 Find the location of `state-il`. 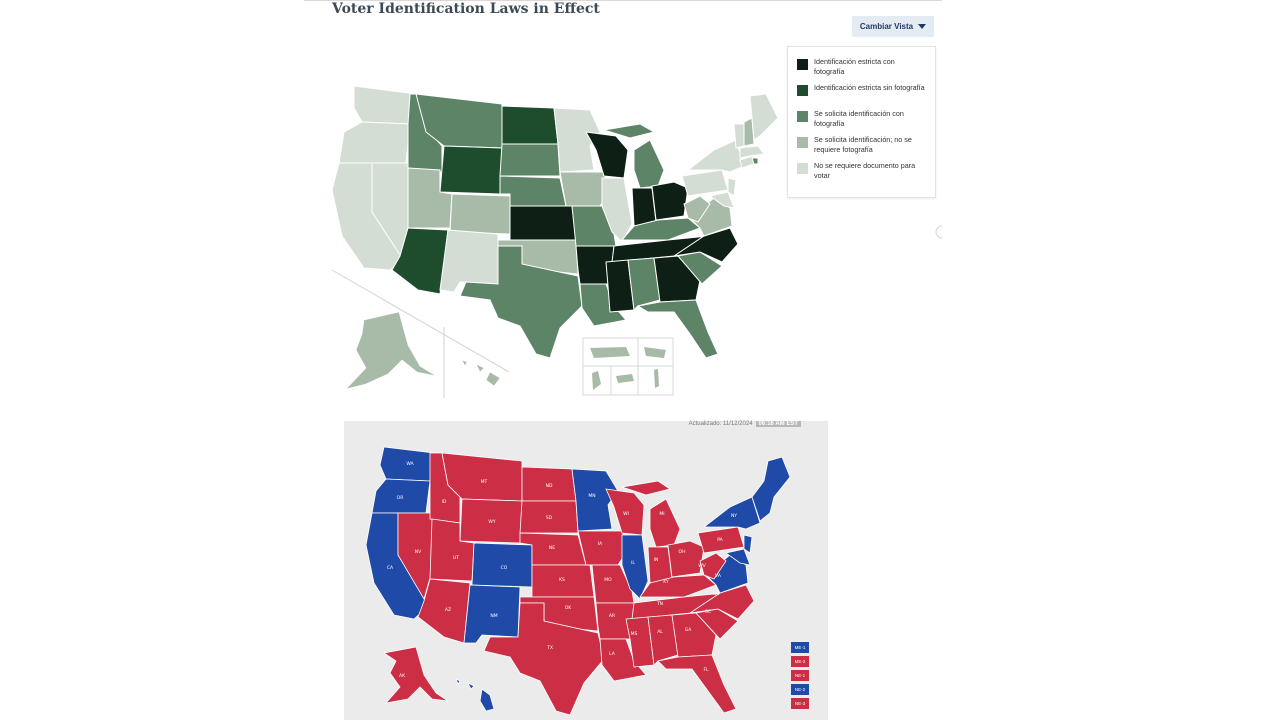

state-il is located at coordinates (635, 567).